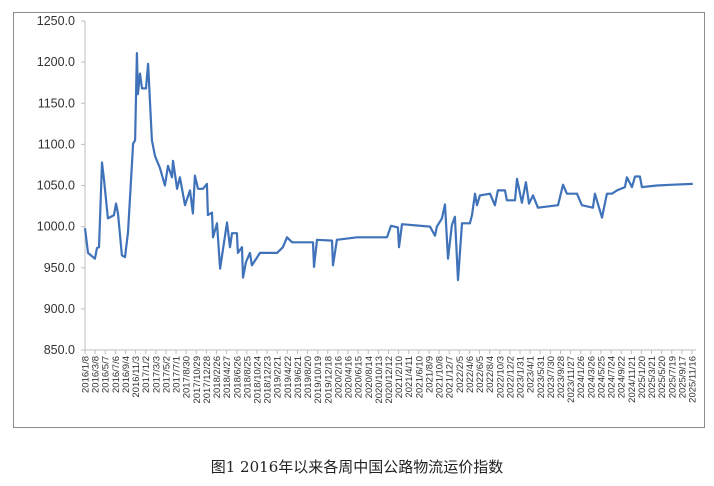 This screenshot has width=714, height=486. I want to click on x-tick-label: 2025/1/20, so click(642, 377).